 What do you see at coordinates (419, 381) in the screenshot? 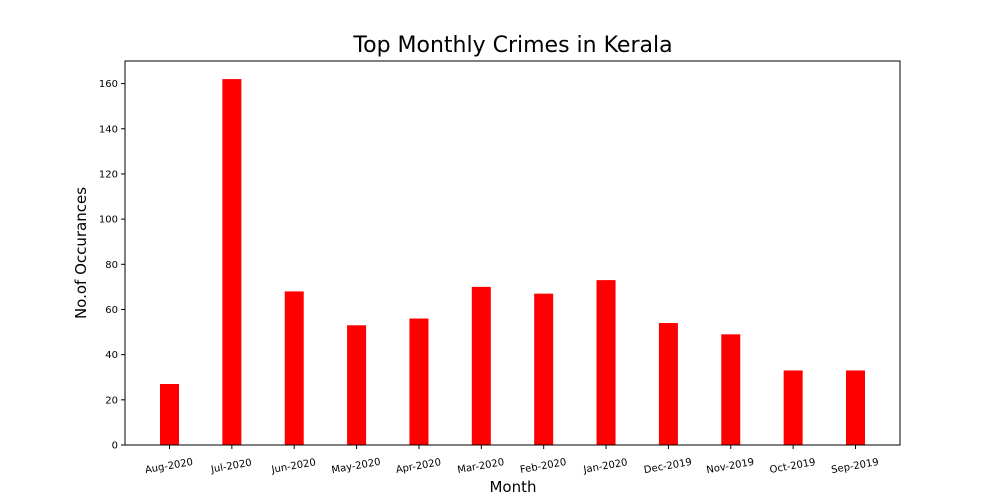
I see `bar-apr-2020` at bounding box center [419, 381].